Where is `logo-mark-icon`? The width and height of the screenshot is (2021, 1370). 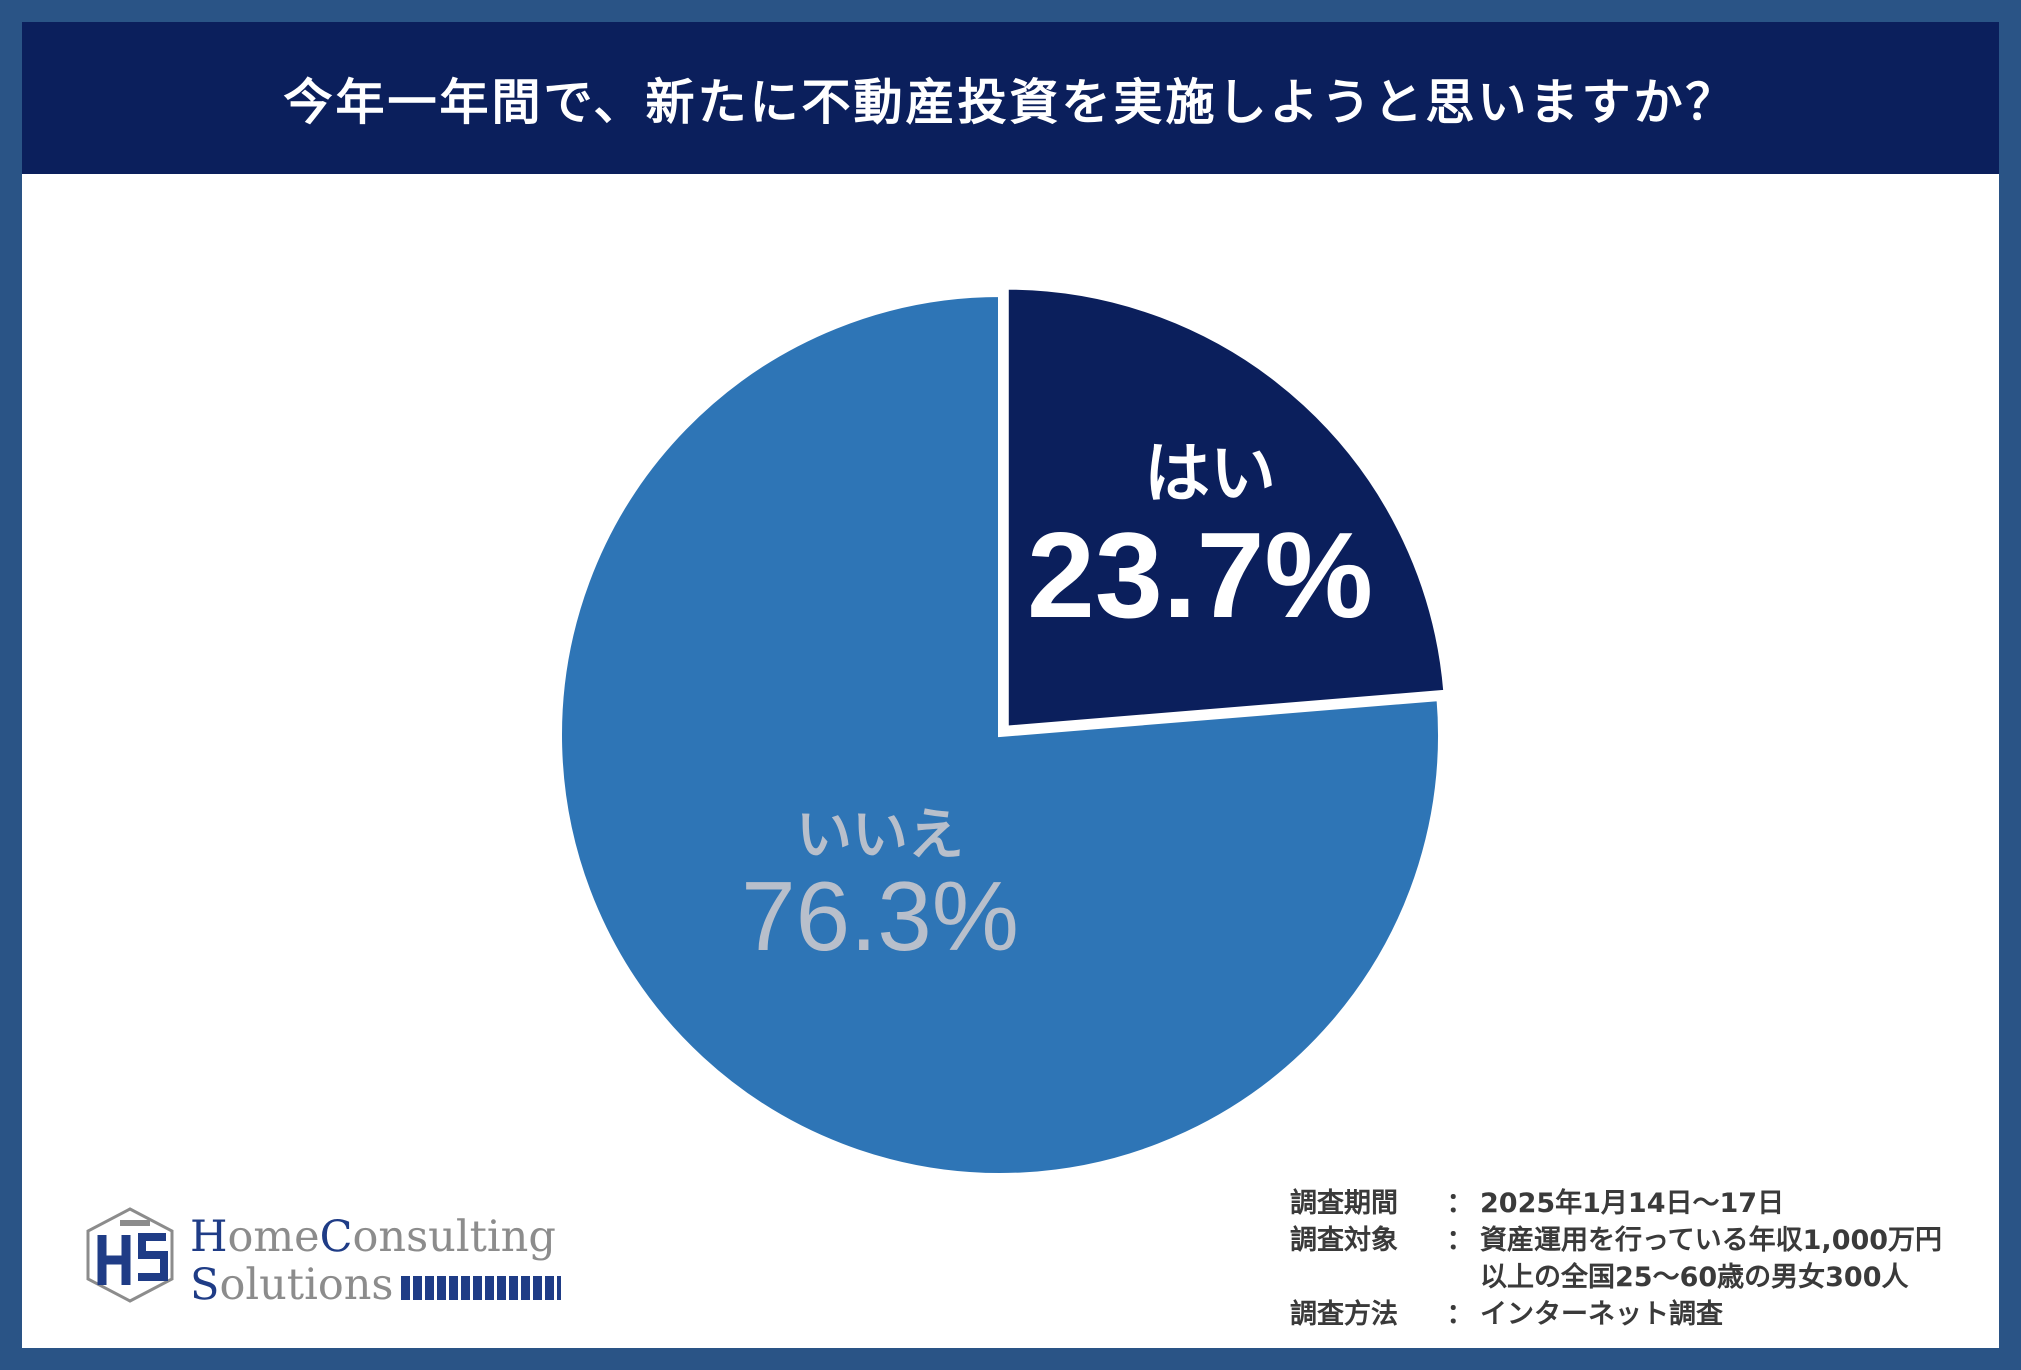 logo-mark-icon is located at coordinates (130, 1255).